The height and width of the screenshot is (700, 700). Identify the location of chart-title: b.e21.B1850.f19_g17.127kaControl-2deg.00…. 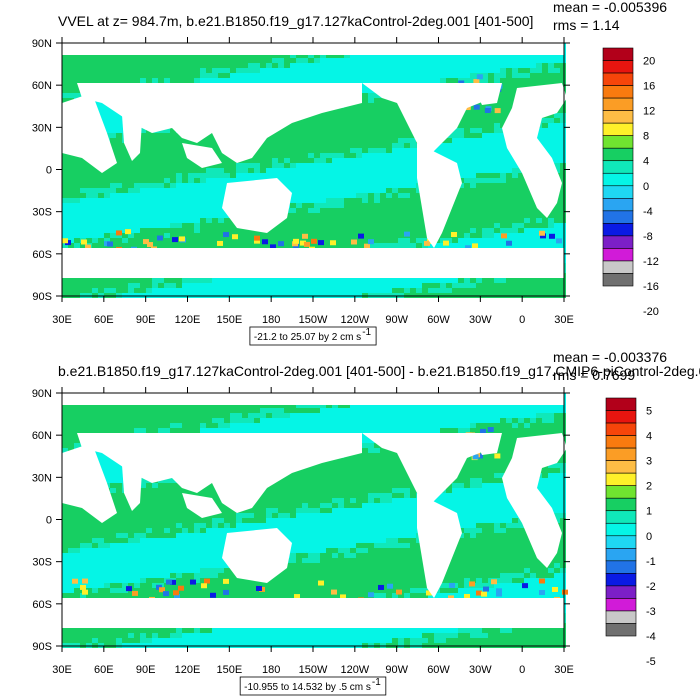
(379, 371).